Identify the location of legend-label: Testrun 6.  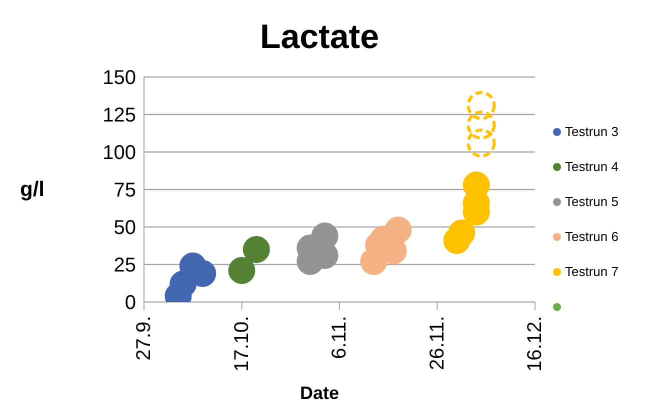
(591, 236).